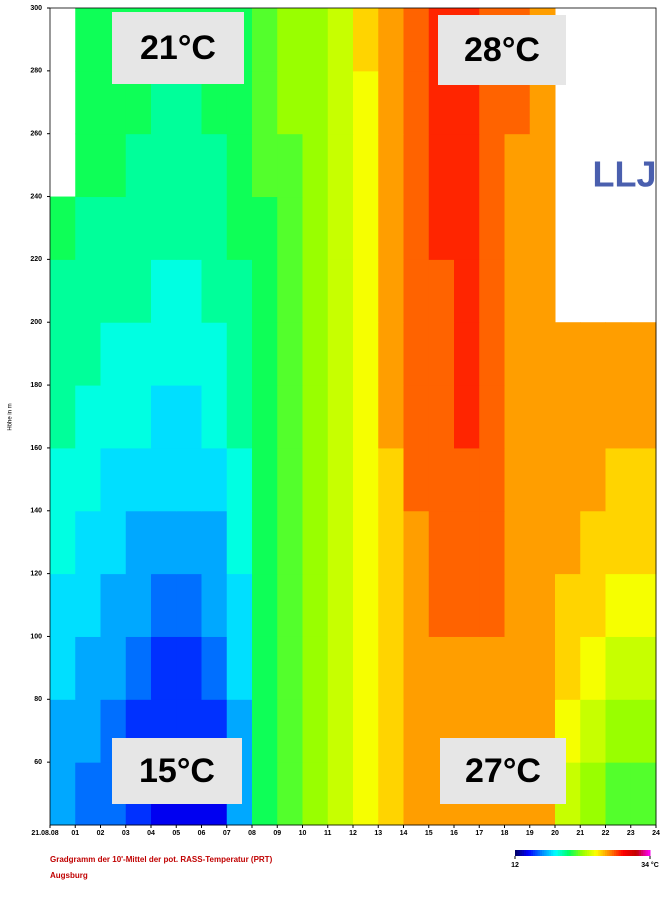 This screenshot has width=667, height=897. Describe the element at coordinates (36, 636) in the screenshot. I see `y-tick-label: 100` at that location.